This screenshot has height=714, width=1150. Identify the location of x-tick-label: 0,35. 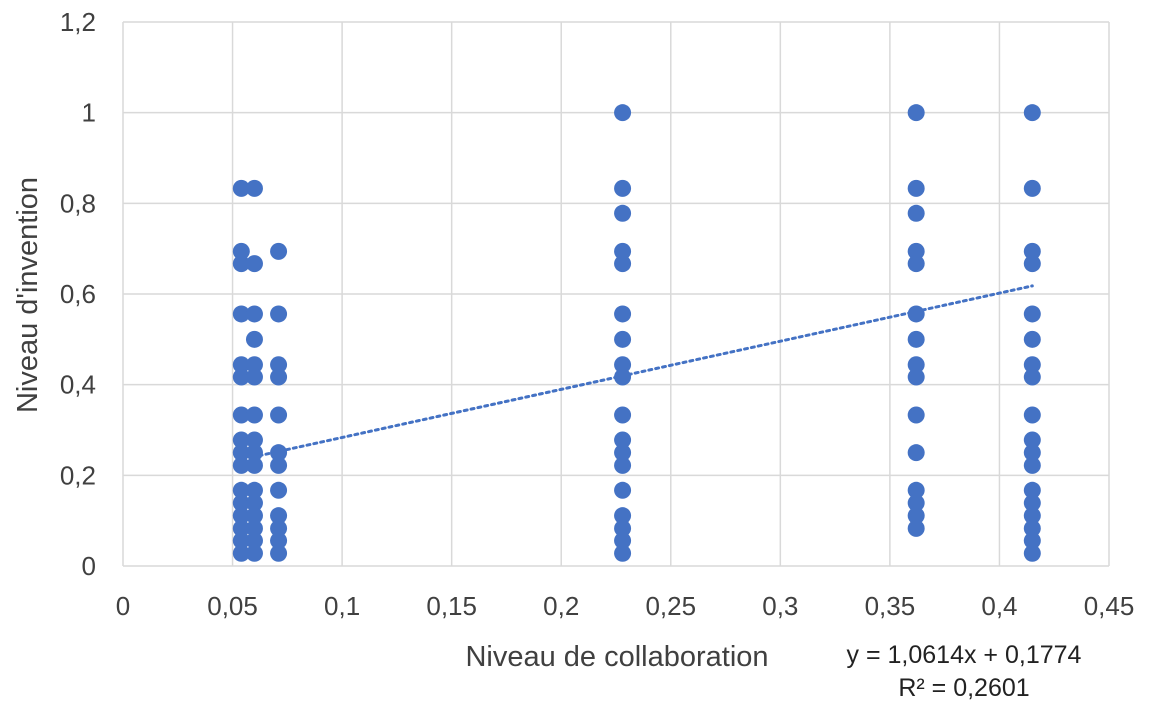
(890, 606).